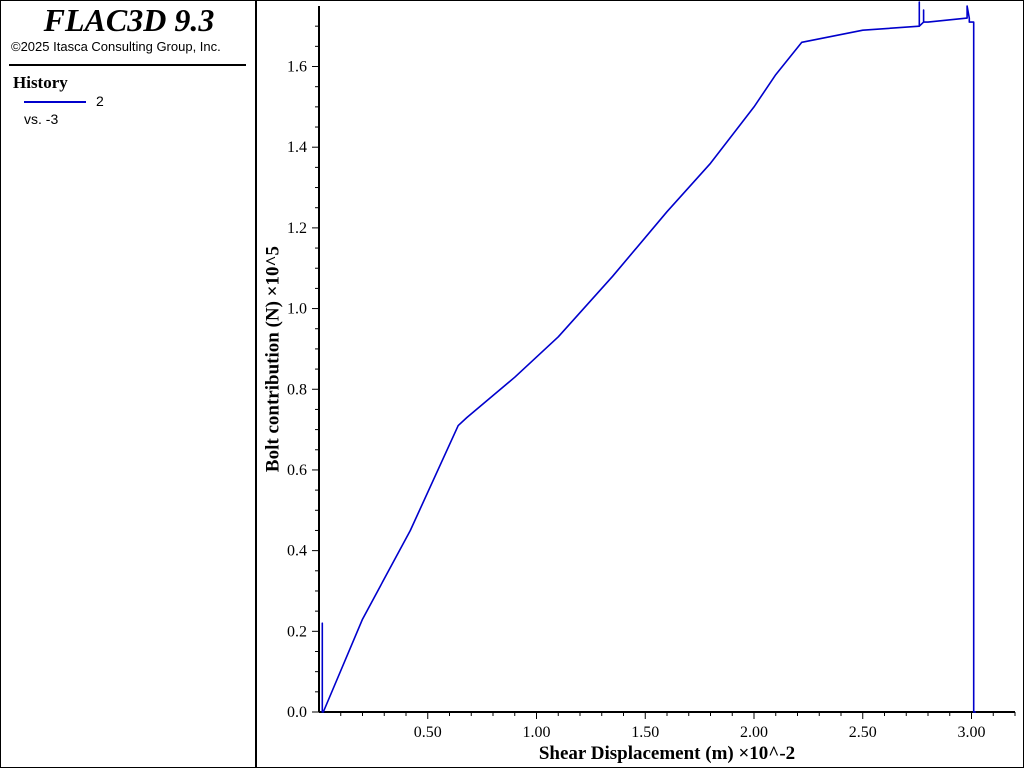  Describe the element at coordinates (297, 147) in the screenshot. I see `y-tick-label: 1.4` at that location.